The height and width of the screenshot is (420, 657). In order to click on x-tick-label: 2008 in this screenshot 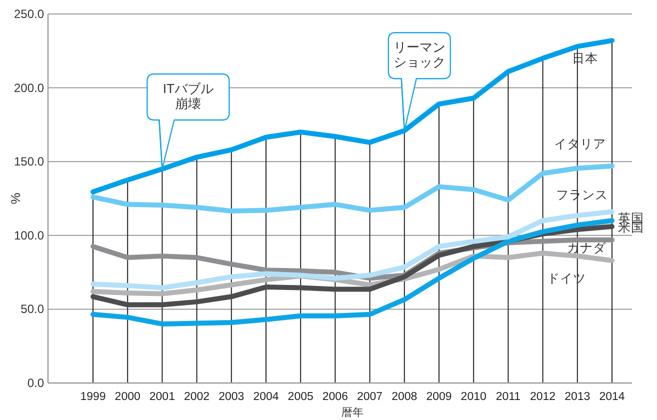, I will do `click(405, 397)`.